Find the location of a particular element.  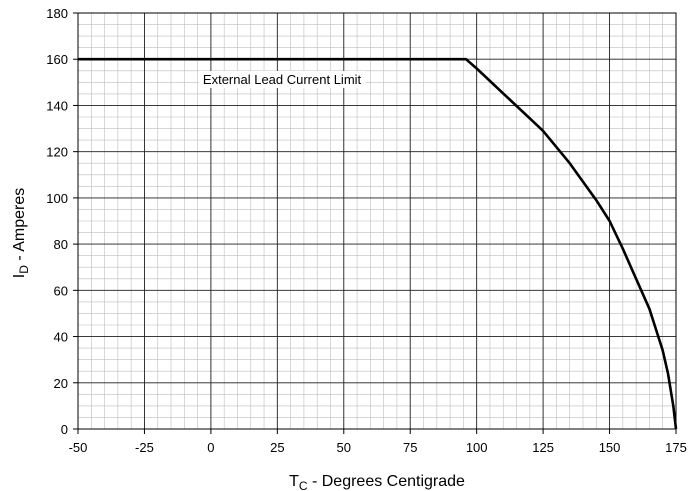

x-axis-title-main: T is located at coordinates (294, 481).